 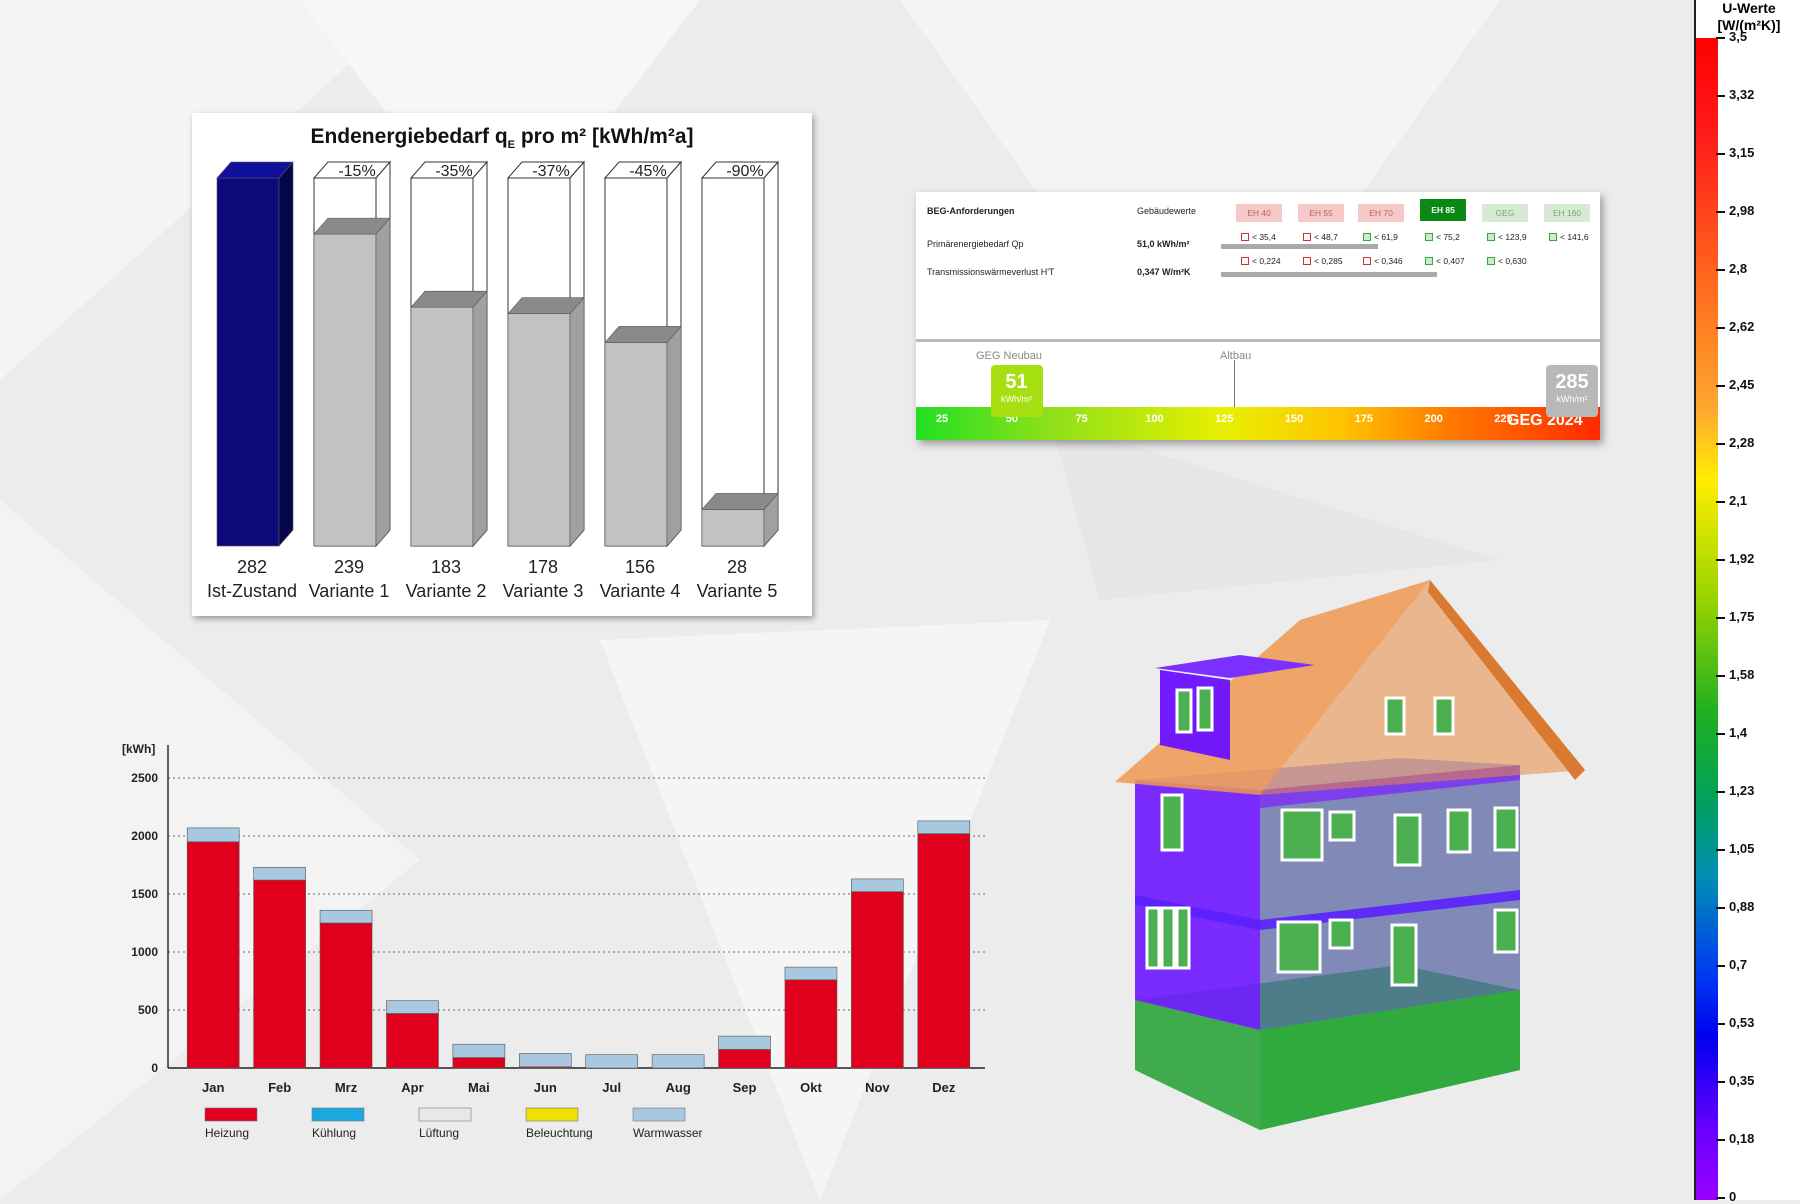 What do you see at coordinates (1320, 237) in the screenshot?
I see `limit-value: < 48,7` at bounding box center [1320, 237].